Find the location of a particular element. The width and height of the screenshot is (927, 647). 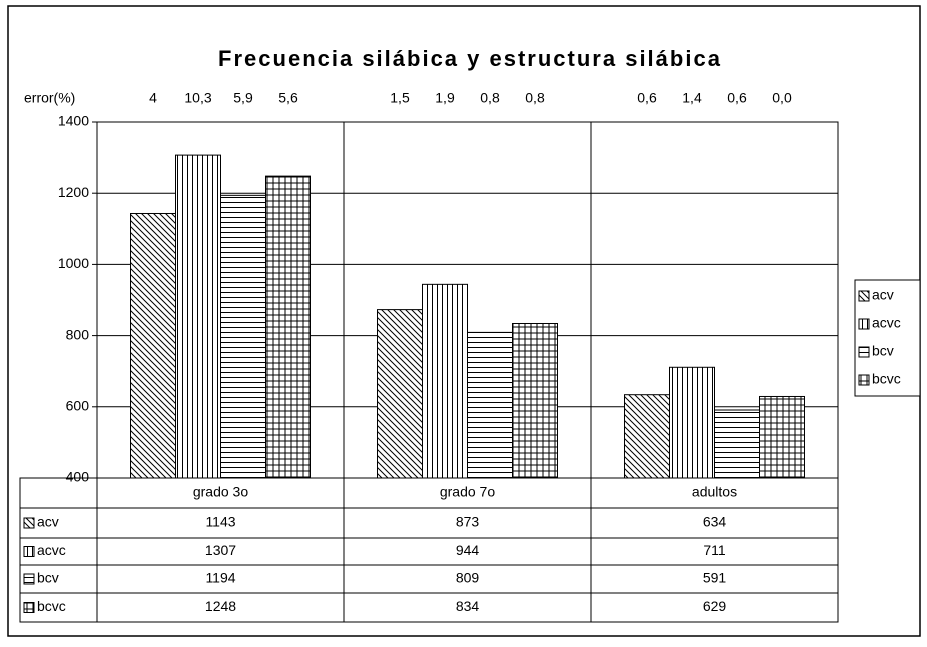

table-value: 1143 is located at coordinates (220, 522).